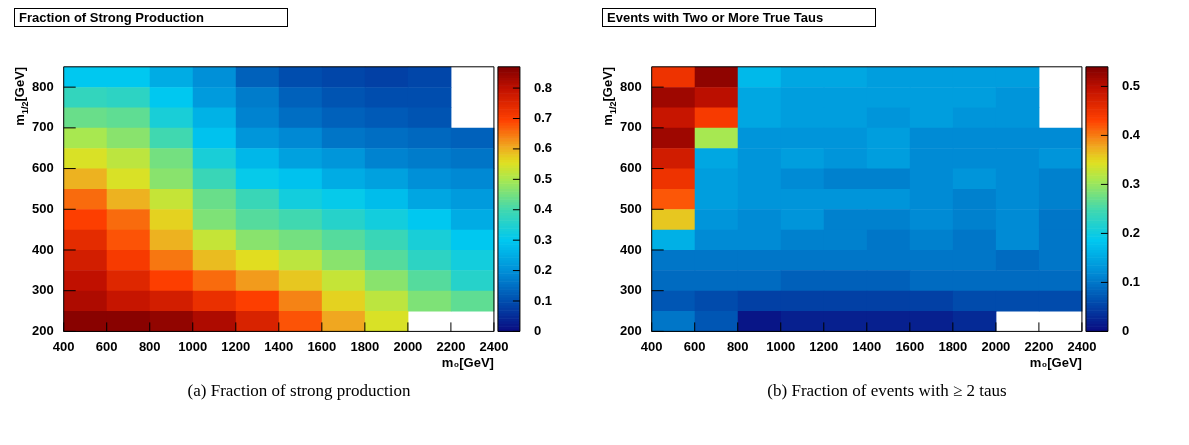 The width and height of the screenshot is (1189, 445). I want to click on color-bar-label: 0.6, so click(543, 148).